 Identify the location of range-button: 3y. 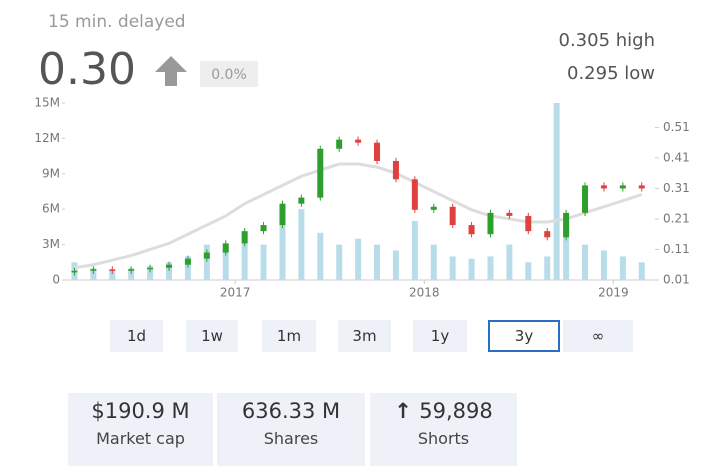
(524, 336).